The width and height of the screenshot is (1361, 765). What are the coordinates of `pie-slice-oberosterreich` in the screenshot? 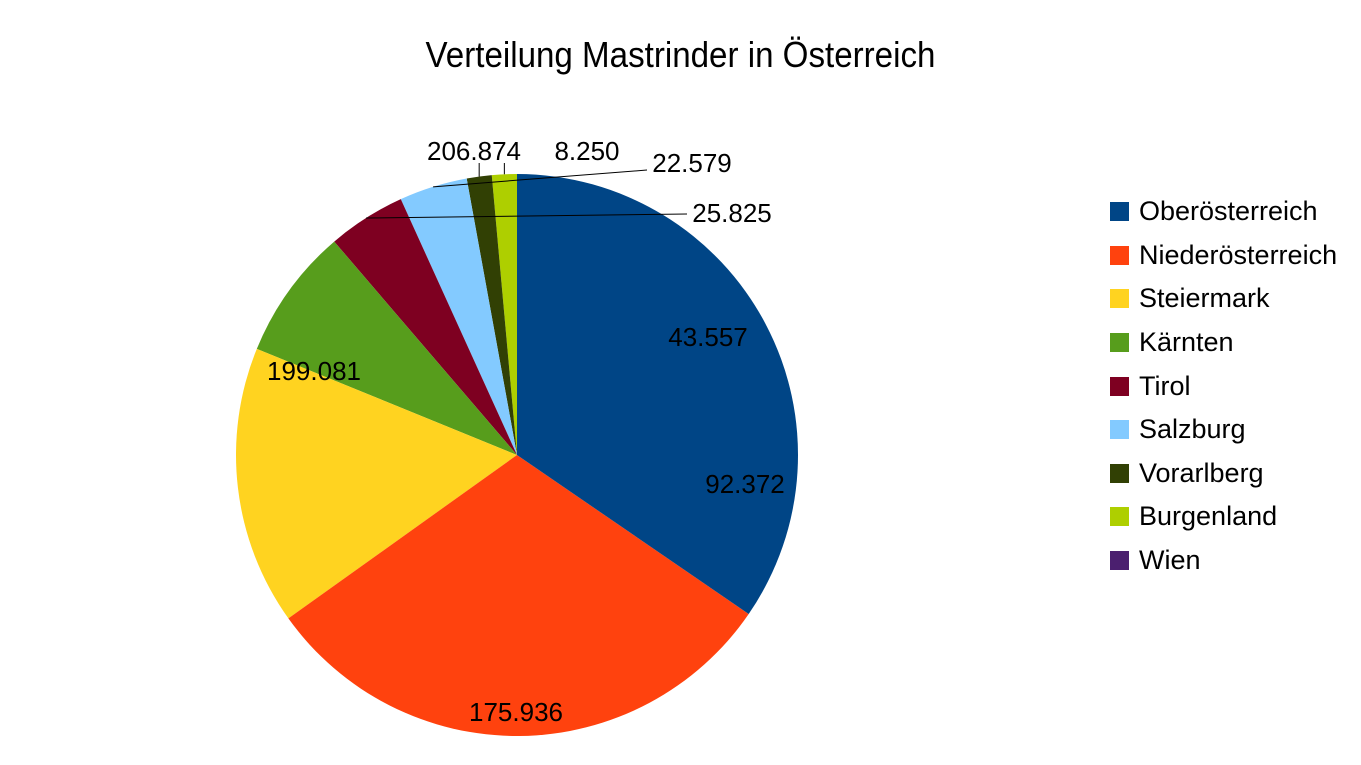 It's located at (657, 394).